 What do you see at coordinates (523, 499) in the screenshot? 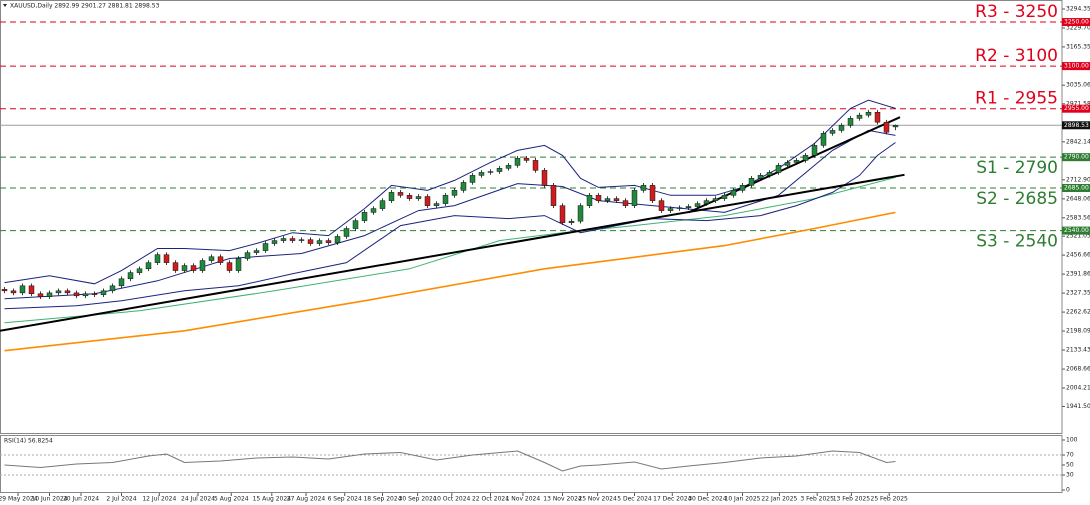
I see `x-tick-label: 1 Nov 2024` at bounding box center [523, 499].